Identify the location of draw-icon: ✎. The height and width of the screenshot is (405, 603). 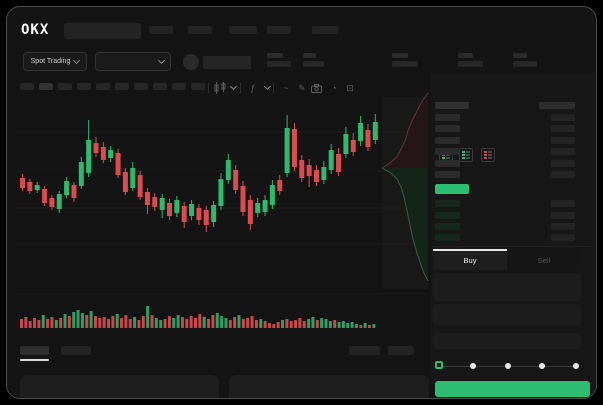
(302, 88).